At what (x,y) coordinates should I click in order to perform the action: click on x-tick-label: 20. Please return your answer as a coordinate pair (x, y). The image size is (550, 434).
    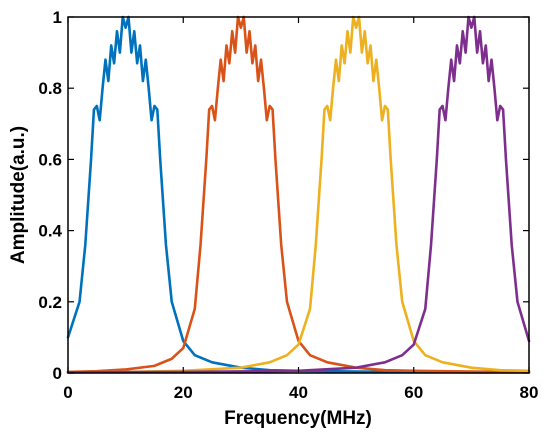
    Looking at the image, I should click on (183, 392).